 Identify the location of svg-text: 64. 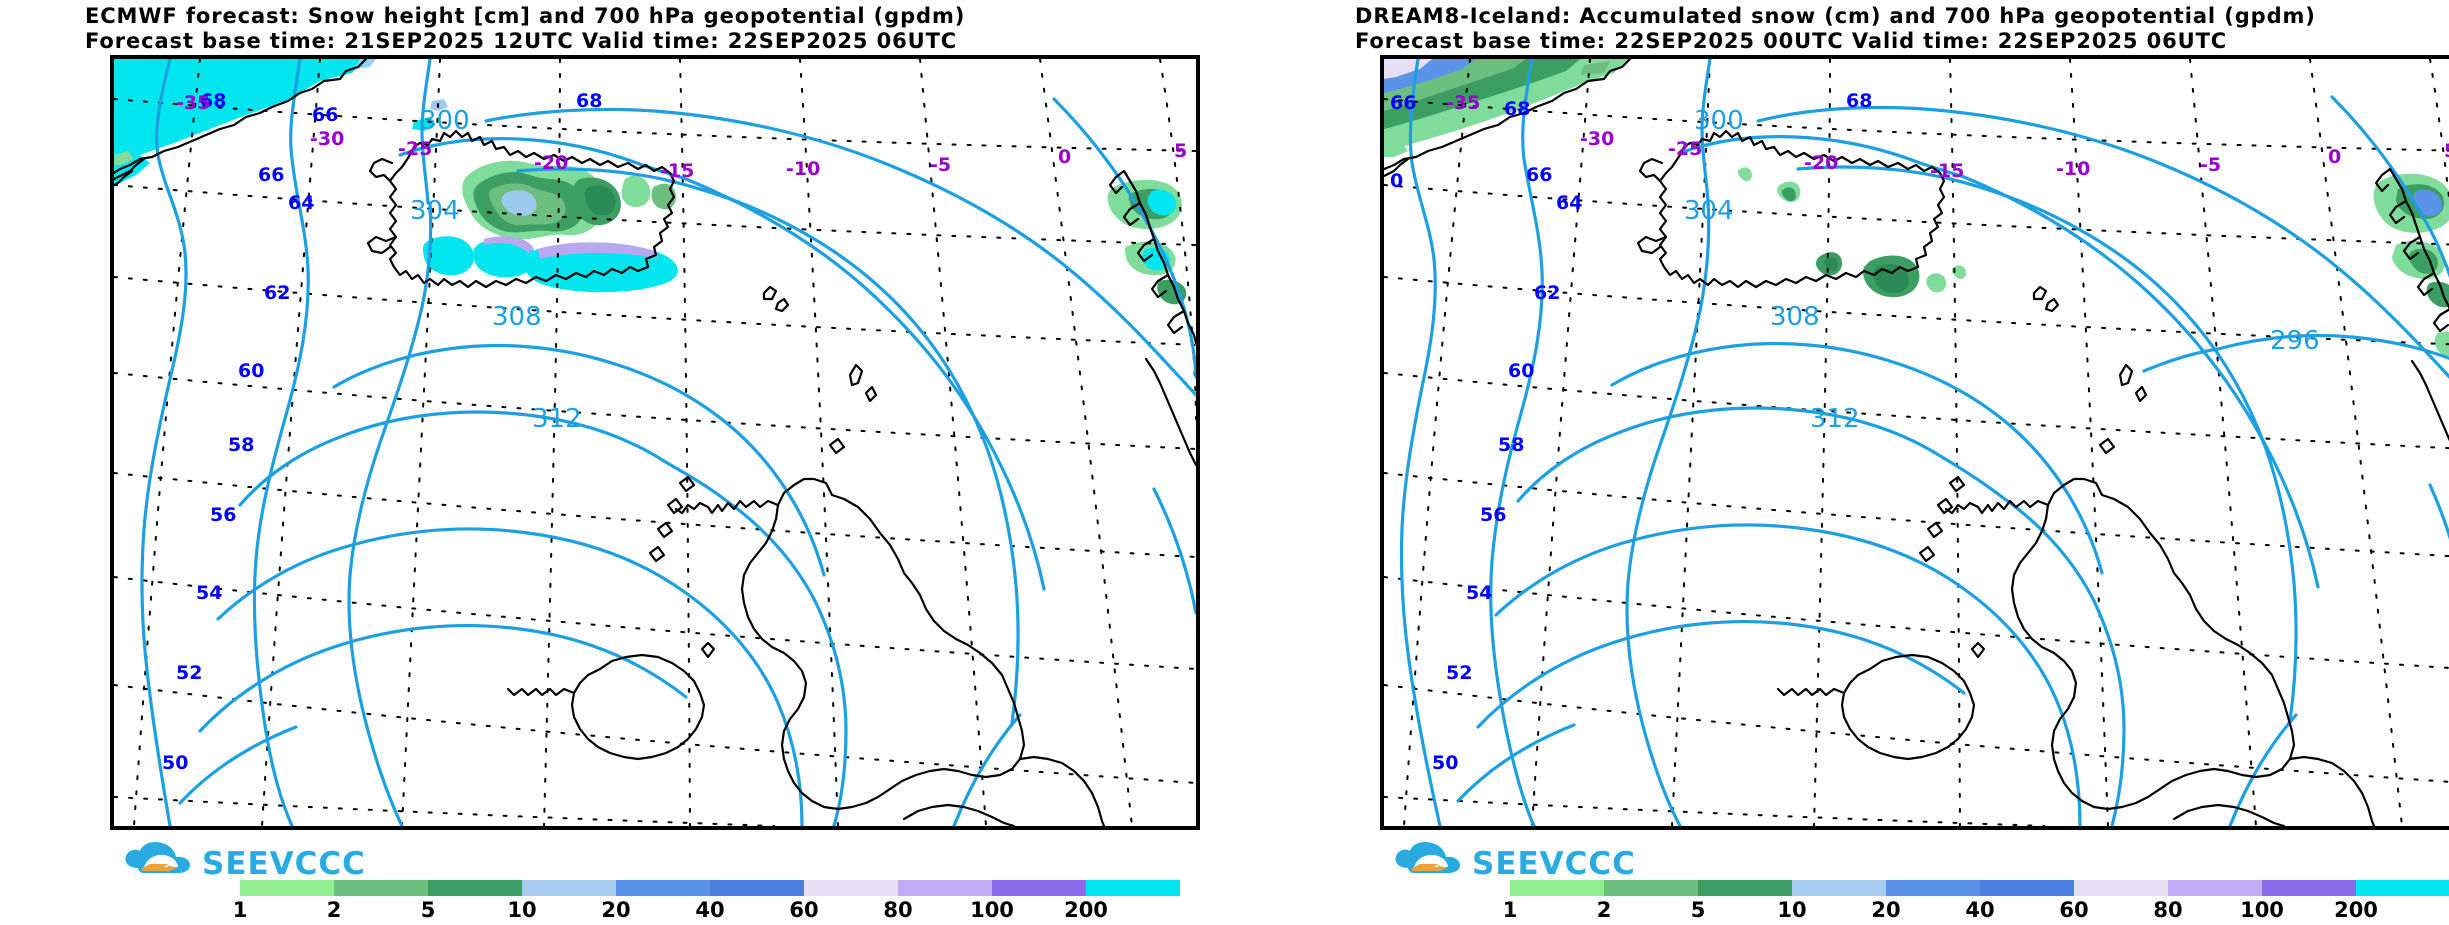
(301, 203).